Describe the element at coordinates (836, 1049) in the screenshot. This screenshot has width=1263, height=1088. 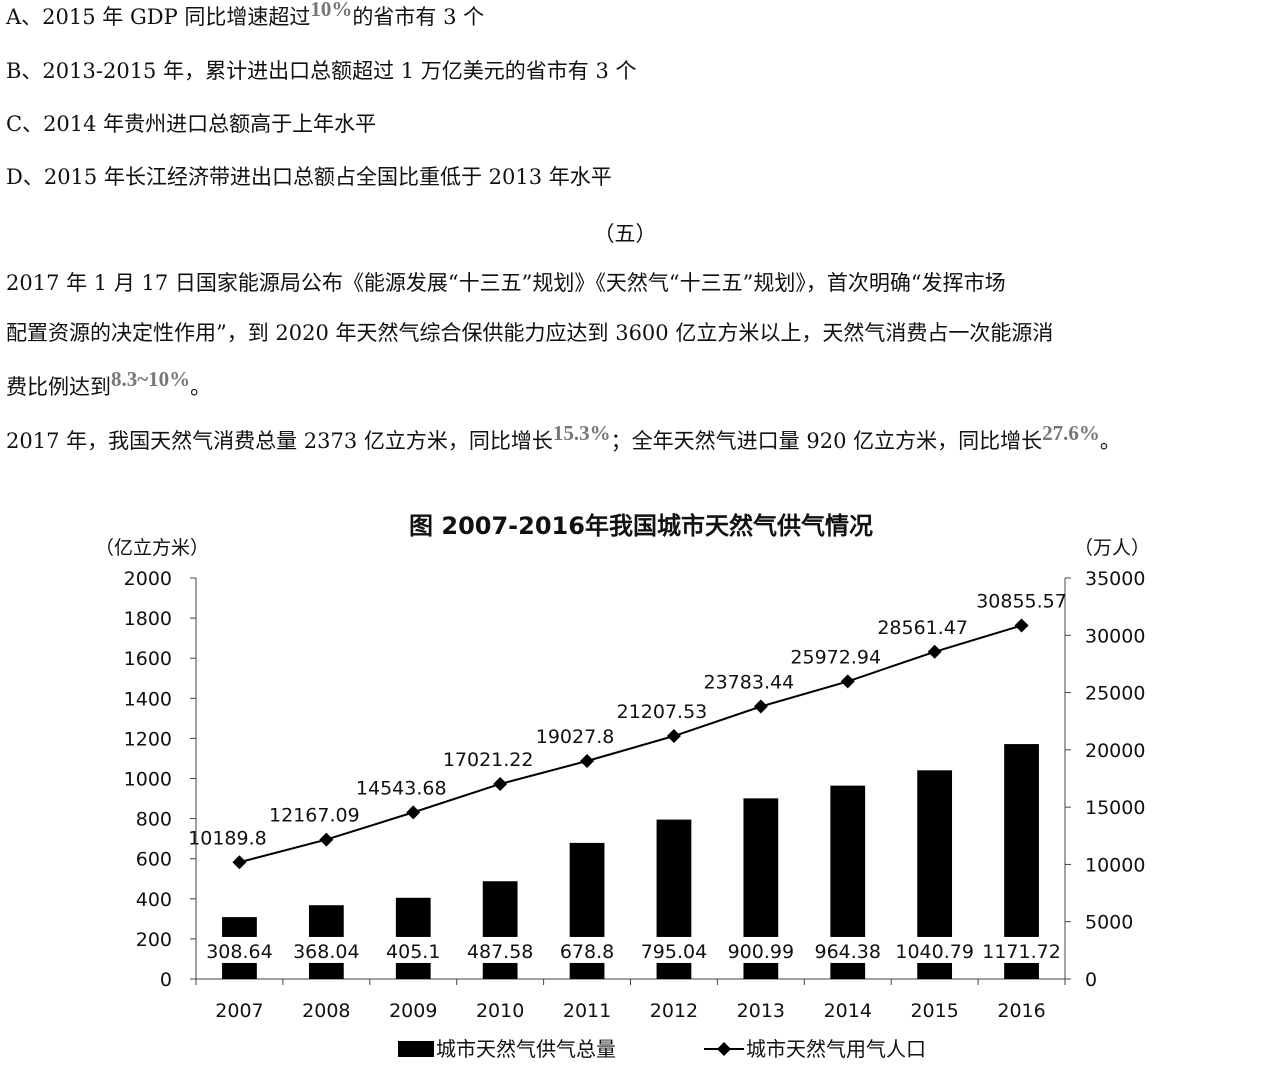
I see `legend-line-label: 城市天然气用气人口` at that location.